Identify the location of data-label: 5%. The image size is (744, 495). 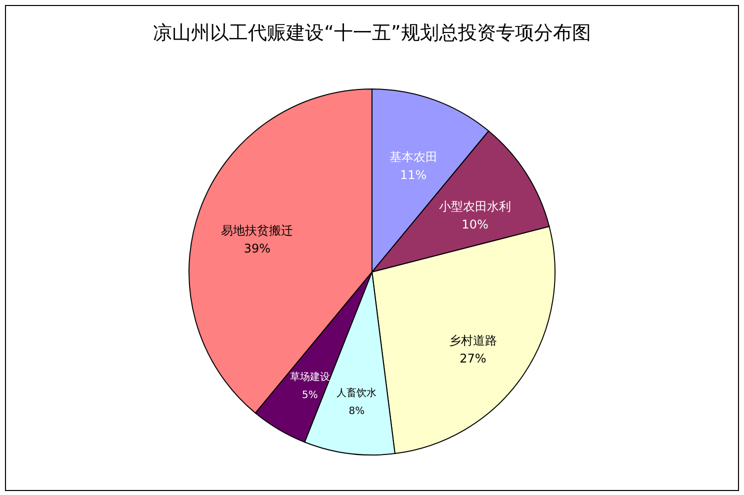
(310, 396).